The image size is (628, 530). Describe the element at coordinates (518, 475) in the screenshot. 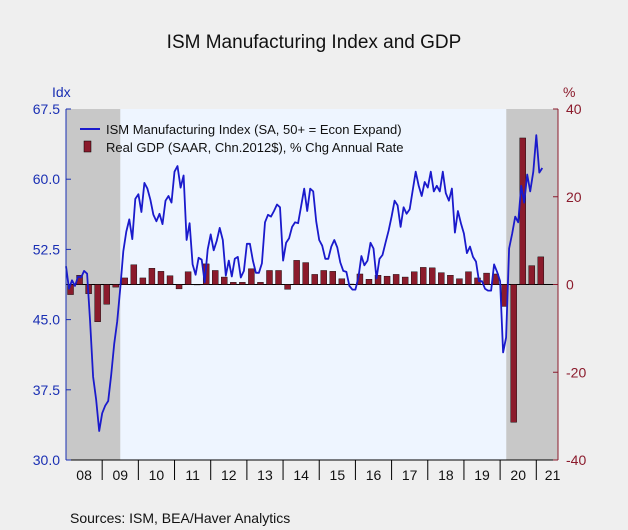

I see `x-tick-label: 20` at that location.